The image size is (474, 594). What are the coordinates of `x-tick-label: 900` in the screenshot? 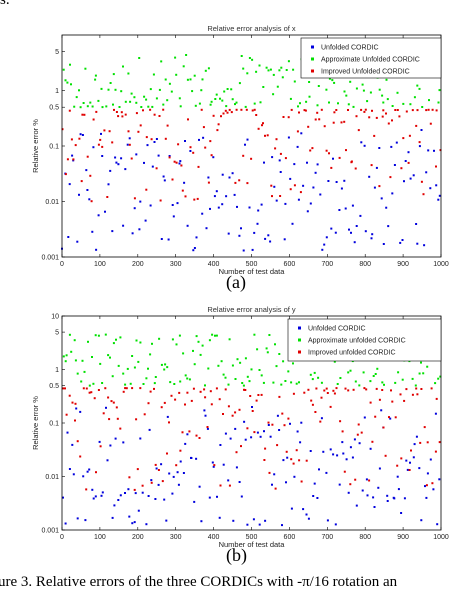 It's located at (403, 537).